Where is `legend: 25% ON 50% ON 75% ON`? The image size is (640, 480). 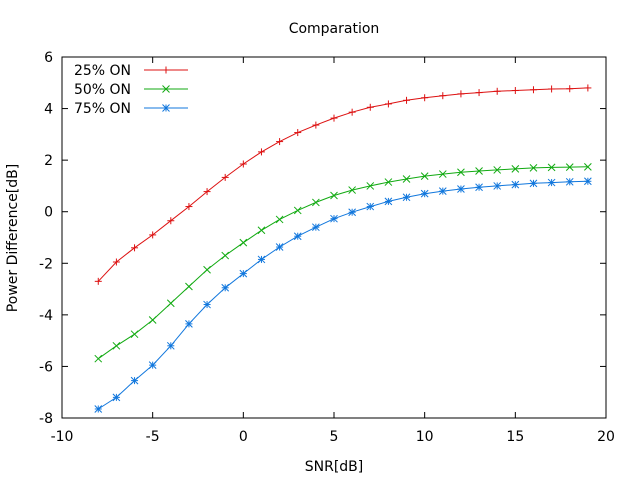 legend: 25% ON 50% ON 75% ON is located at coordinates (131, 90).